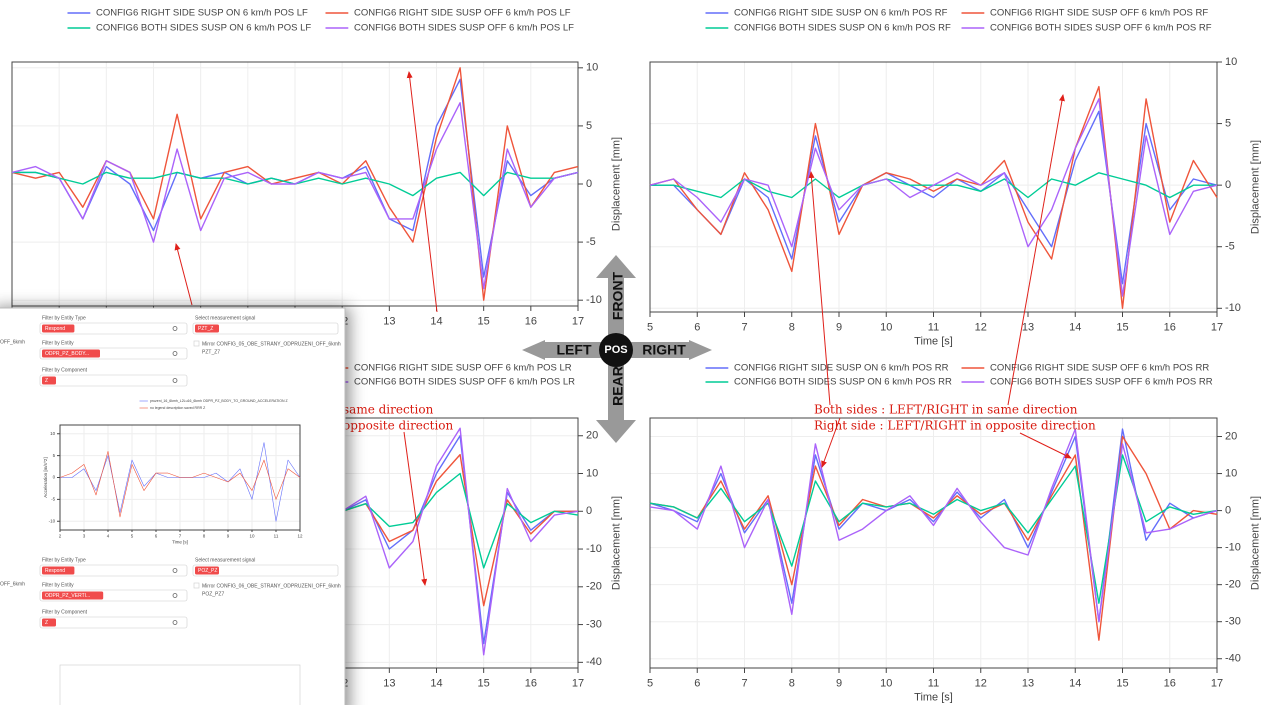 This screenshot has height=705, width=1263. Describe the element at coordinates (203, 28) in the screenshot. I see `legend-label: CONFIG6 BOTH SIDES SUSP ON 6 km/h POS LF` at that location.